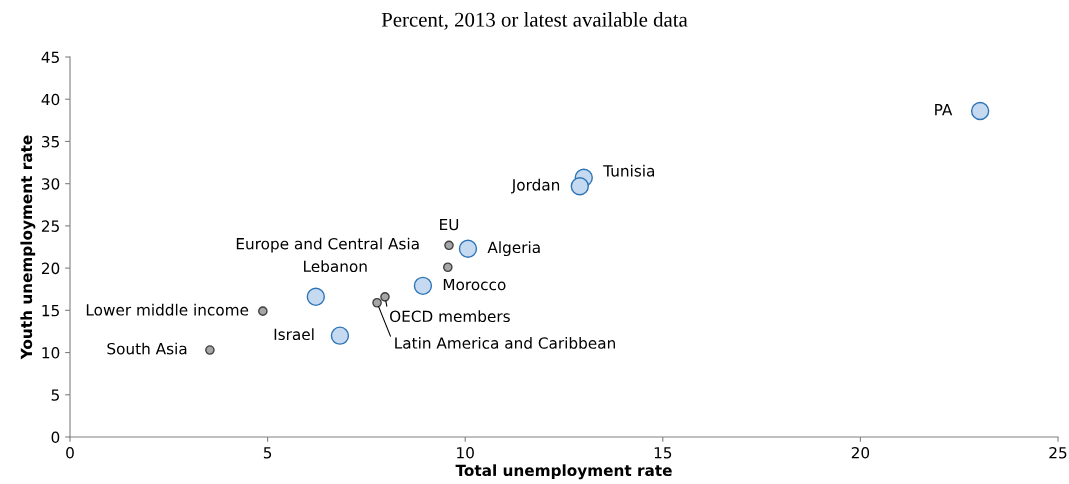 The image size is (1069, 484). Describe the element at coordinates (294, 334) in the screenshot. I see `annotation: Israel` at that location.